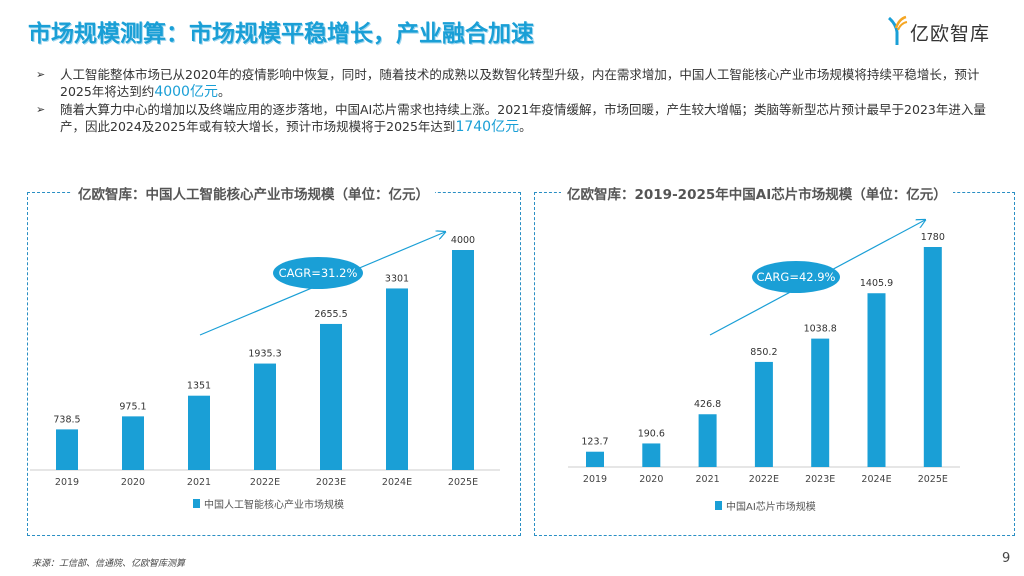  Describe the element at coordinates (933, 237) in the screenshot. I see `data-label: 1780` at that location.